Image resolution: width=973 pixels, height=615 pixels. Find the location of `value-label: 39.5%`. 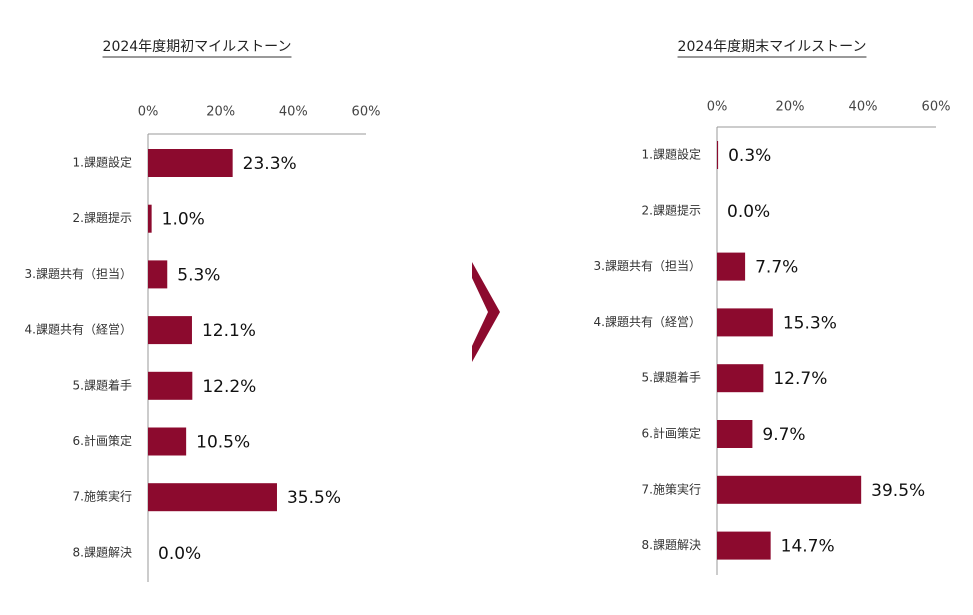

value-label: 39.5% is located at coordinates (898, 491).